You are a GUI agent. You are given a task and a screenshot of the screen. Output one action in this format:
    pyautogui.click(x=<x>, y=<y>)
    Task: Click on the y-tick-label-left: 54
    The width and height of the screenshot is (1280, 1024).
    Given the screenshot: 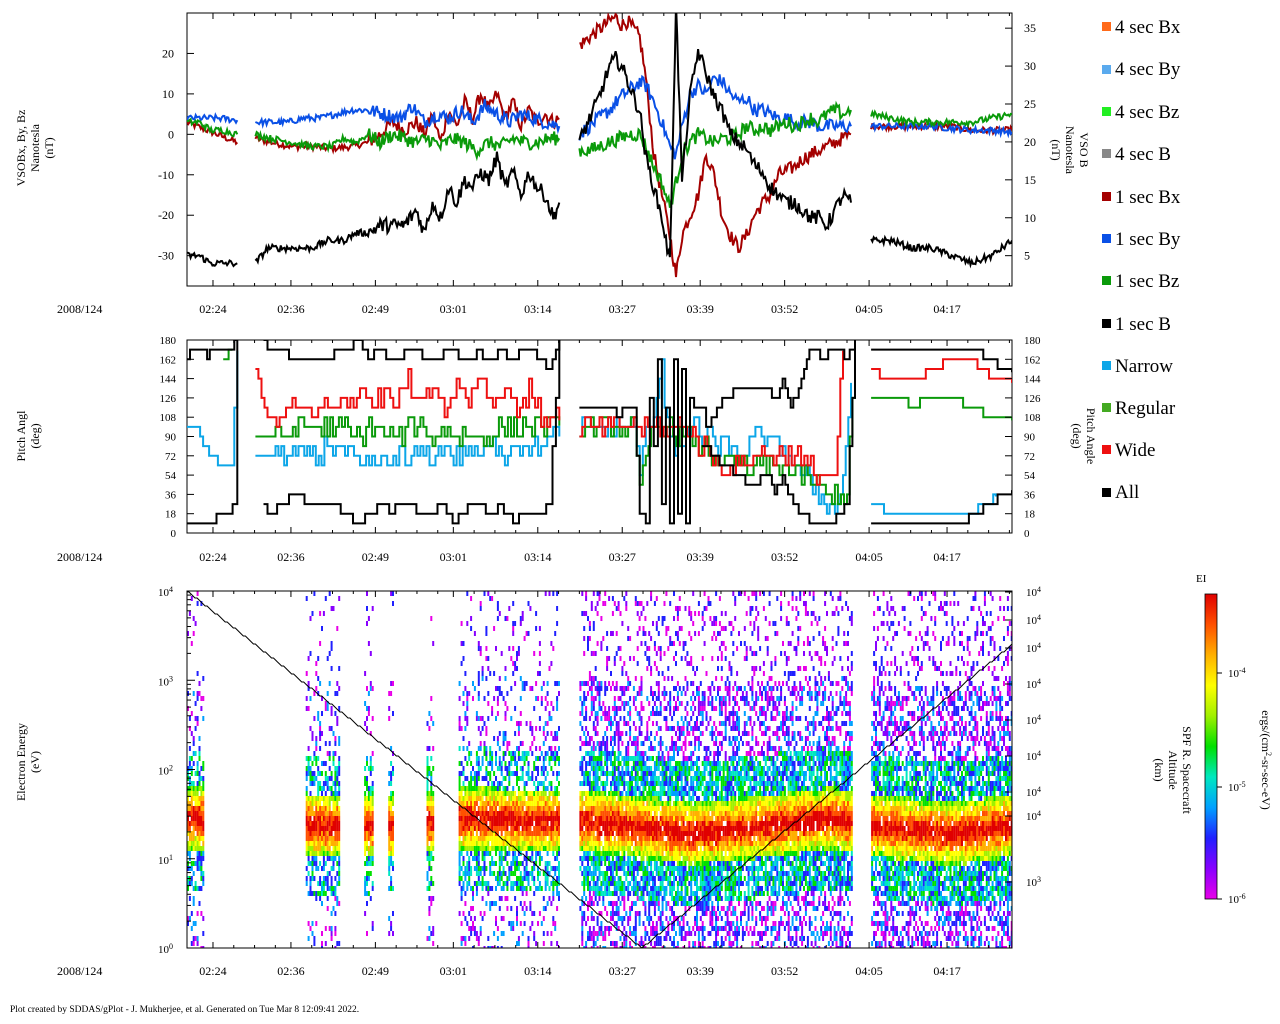 What is the action you would take?
    pyautogui.click(x=171, y=476)
    